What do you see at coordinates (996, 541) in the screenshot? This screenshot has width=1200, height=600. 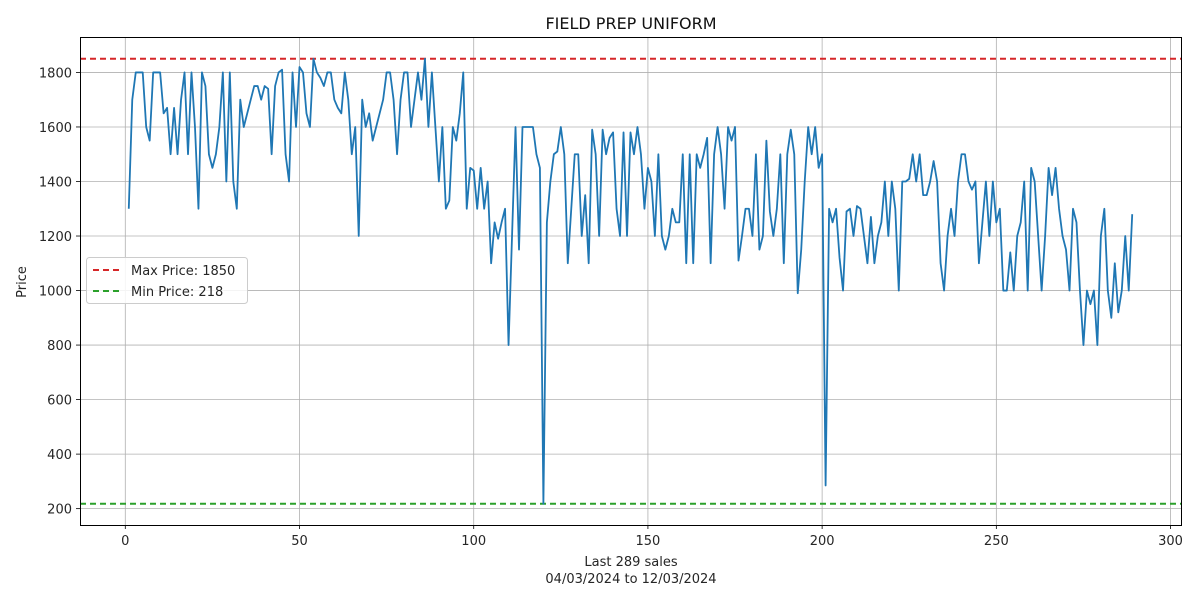 I see `x-tick-label: 250` at bounding box center [996, 541].